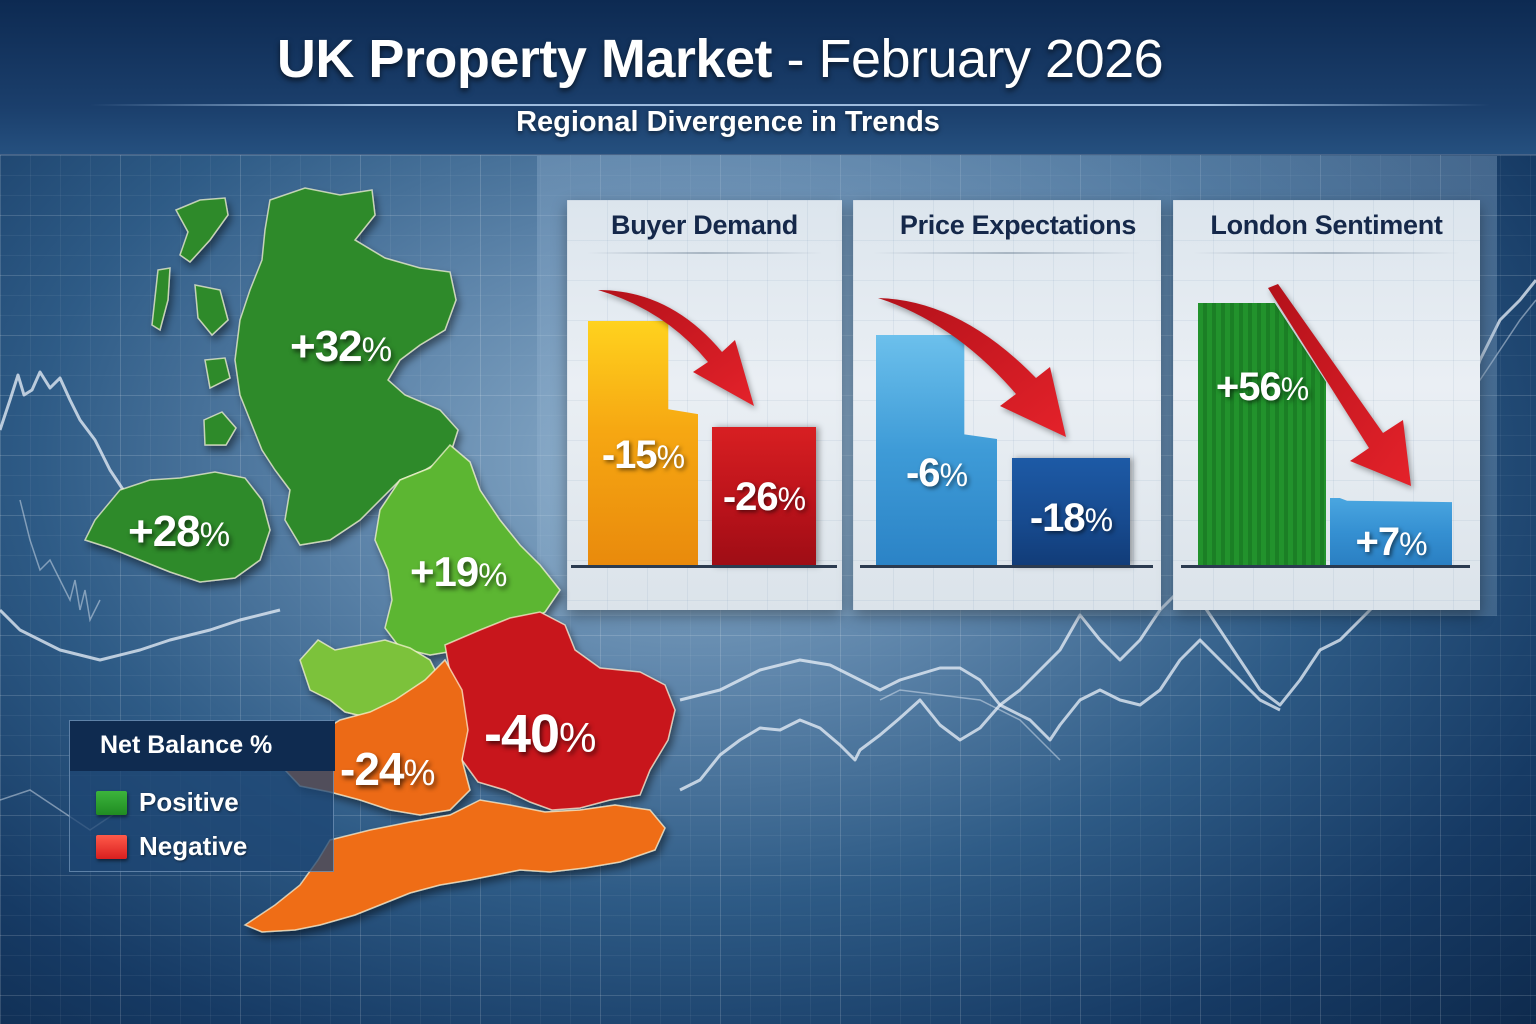  Describe the element at coordinates (387, 769) in the screenshot. I see `map-label-midlands: -24%` at that location.